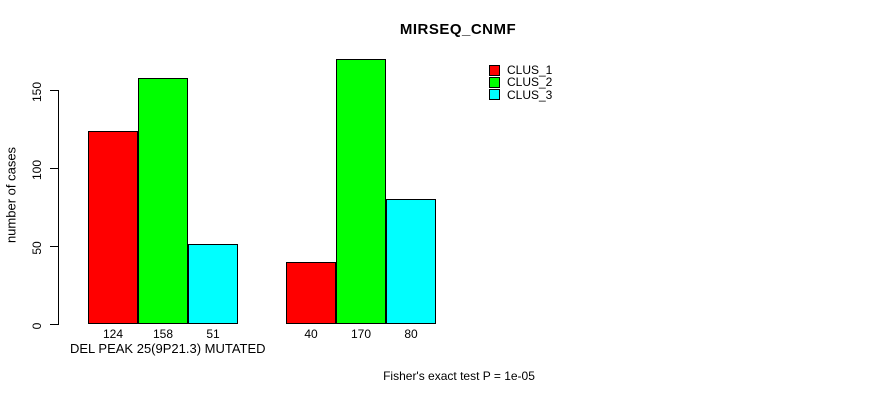  Describe the element at coordinates (168, 348) in the screenshot. I see `x-axis-label: DEL PEAK 25(9P21.3) MUTATED` at that location.